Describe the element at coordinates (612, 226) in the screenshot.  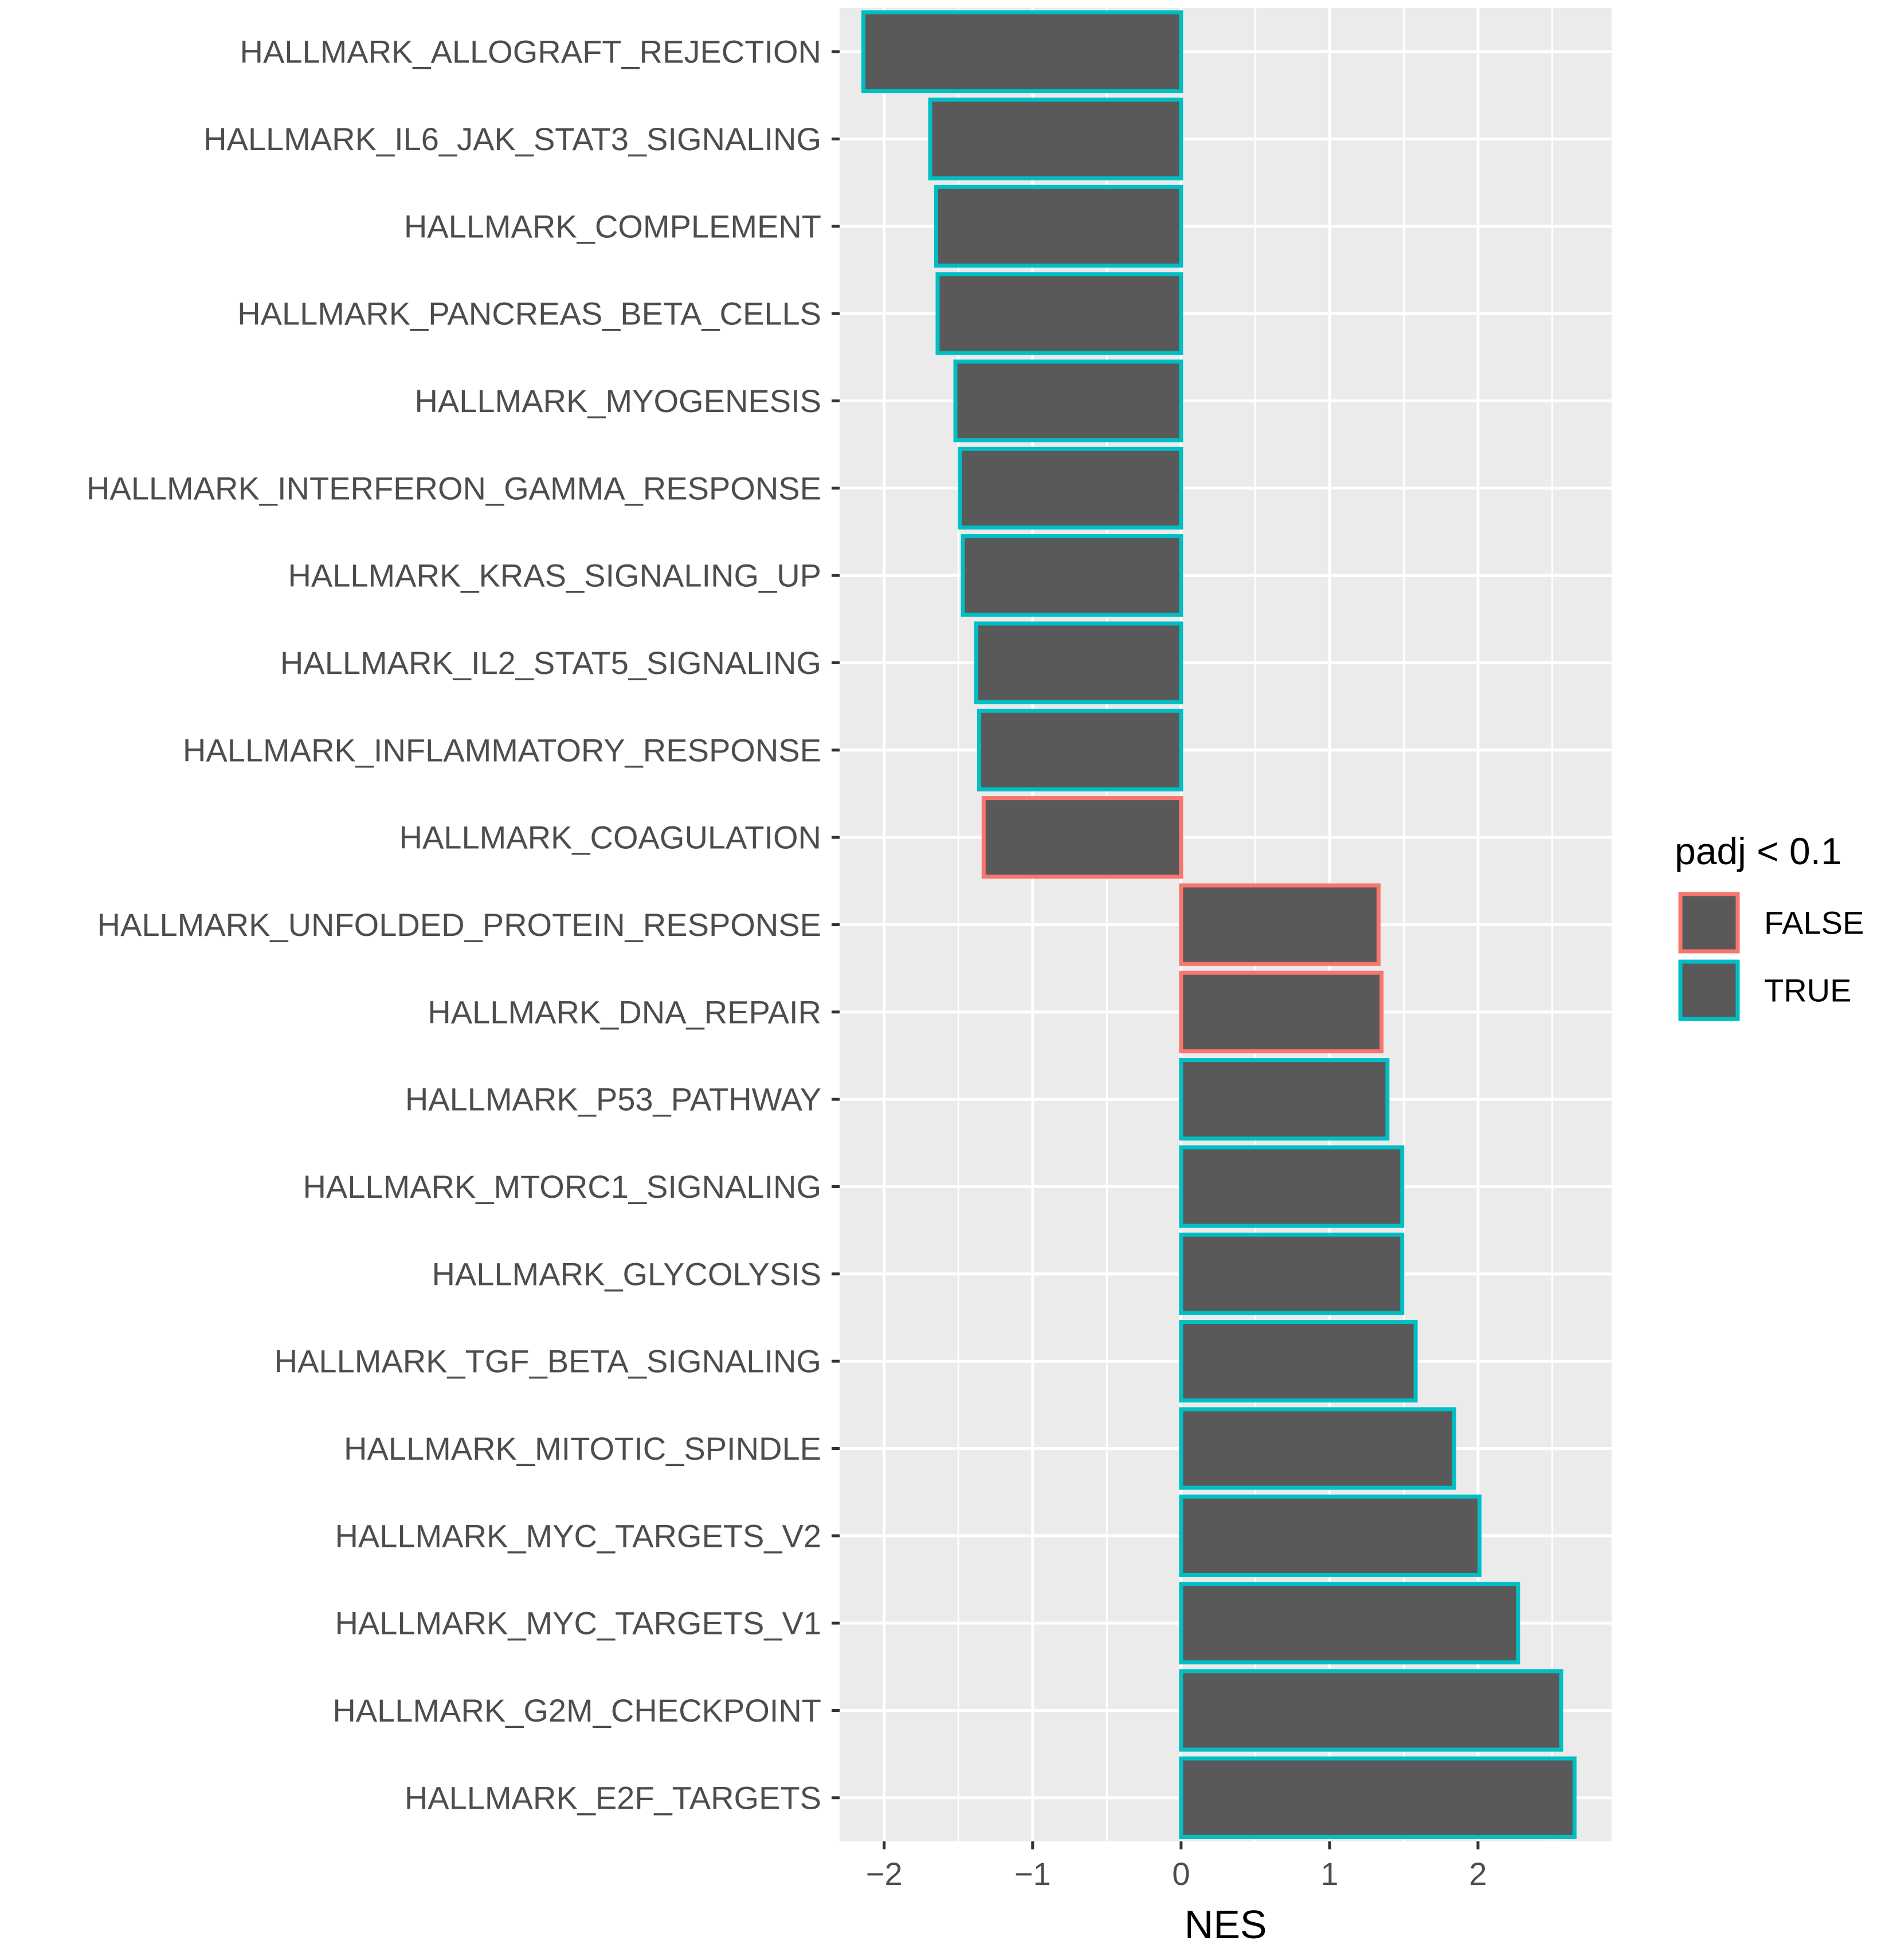
I see `category-label: HALLMARK_COMPLEMENT` at that location.